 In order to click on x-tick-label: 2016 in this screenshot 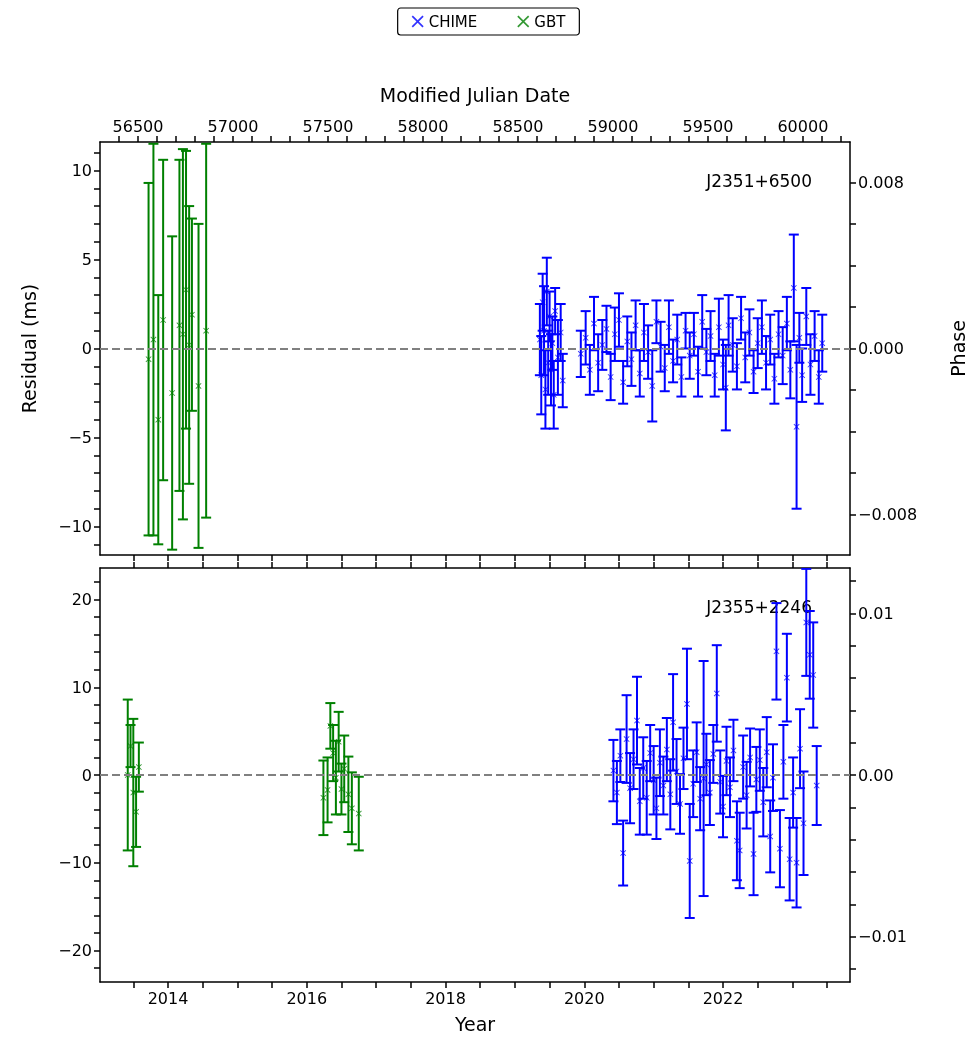, I will do `click(307, 998)`.